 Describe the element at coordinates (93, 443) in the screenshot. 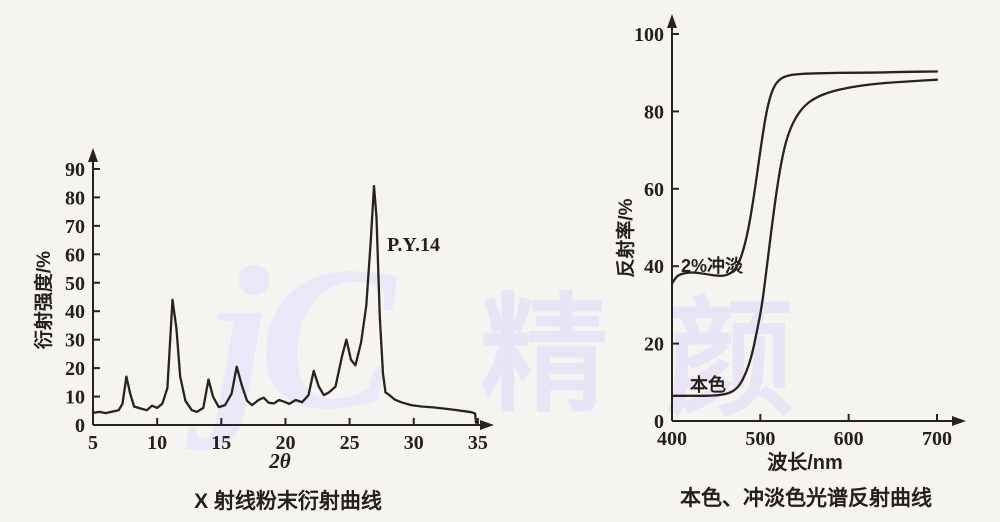

I see `x-tick-label: 5` at that location.